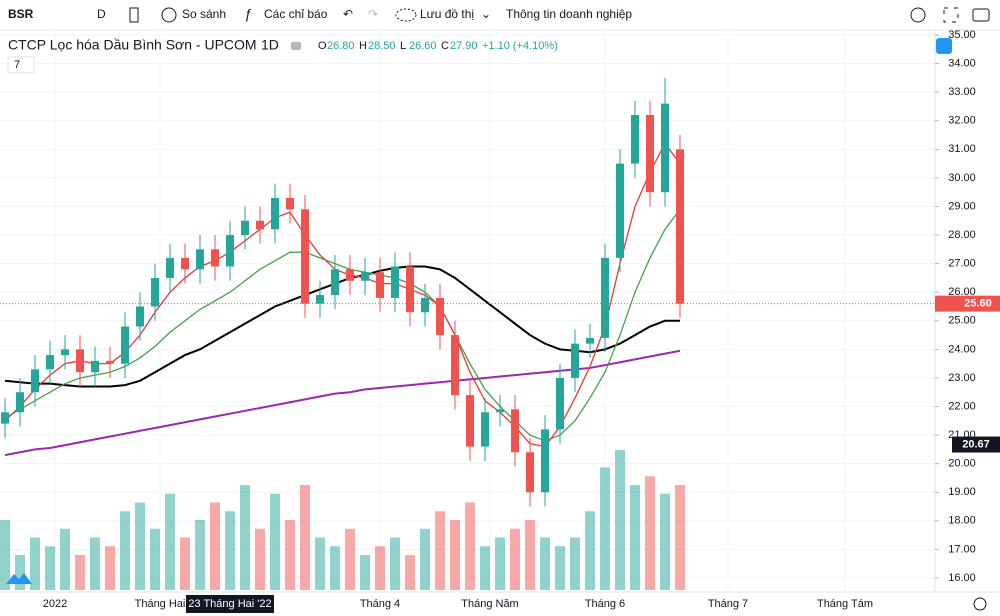 The image size is (1000, 616). Describe the element at coordinates (962, 349) in the screenshot. I see `y-tick-label: 24.00` at that location.